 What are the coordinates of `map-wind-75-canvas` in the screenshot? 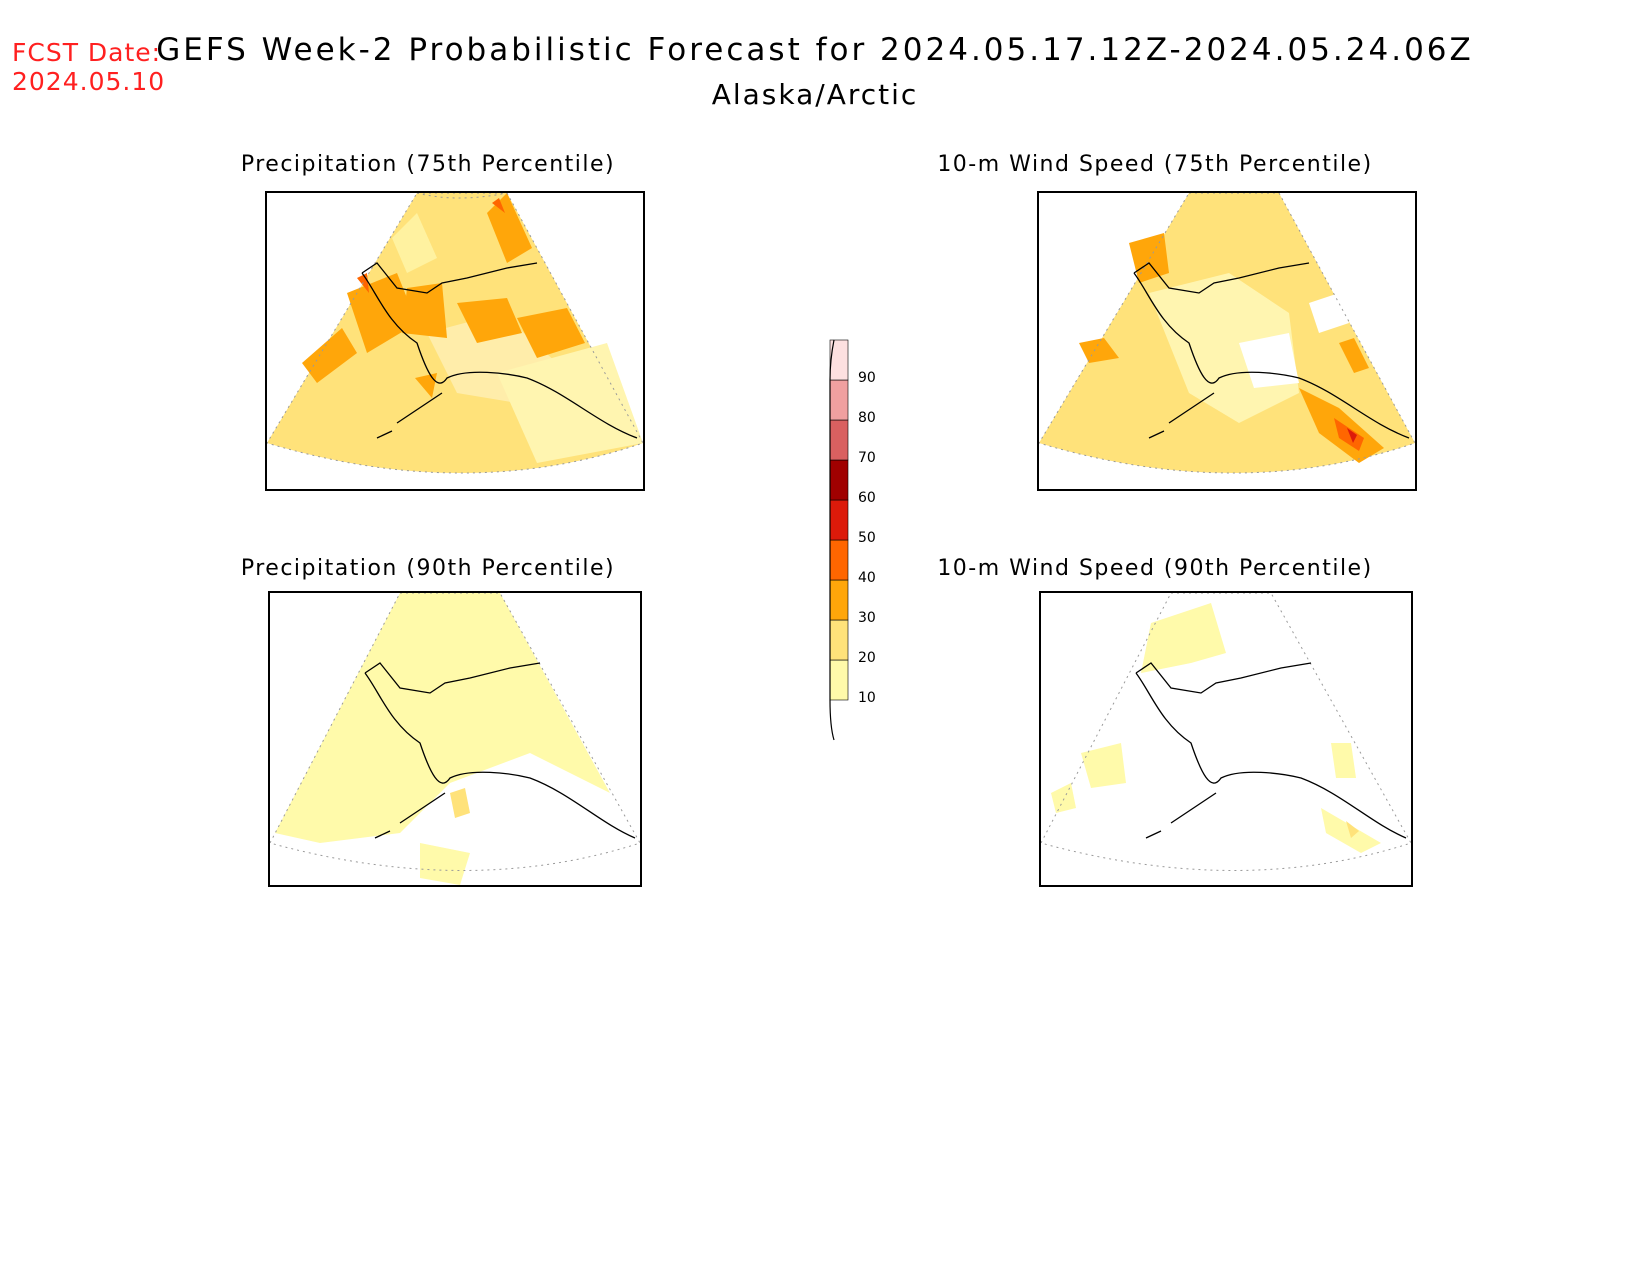 It's located at (1227, 333).